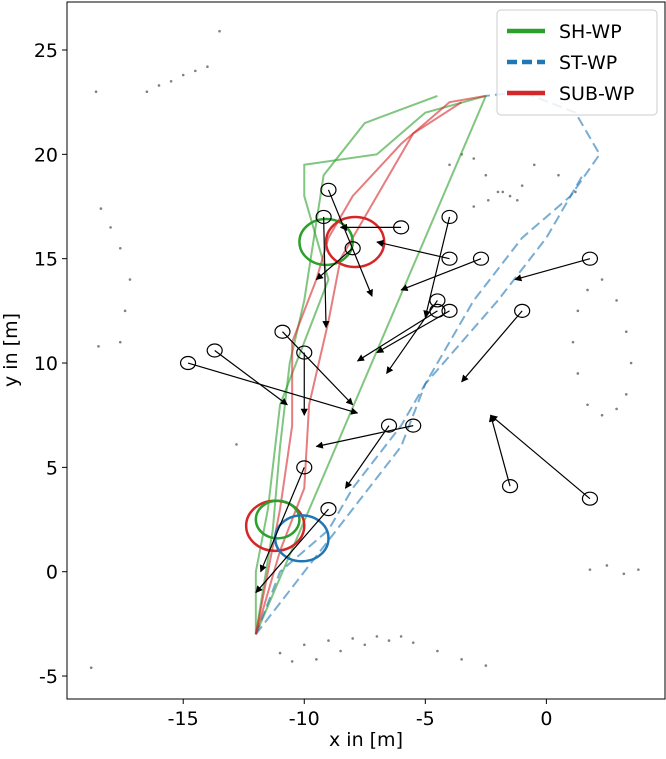 The image size is (666, 759). I want to click on y-tick-label: -5, so click(48, 677).